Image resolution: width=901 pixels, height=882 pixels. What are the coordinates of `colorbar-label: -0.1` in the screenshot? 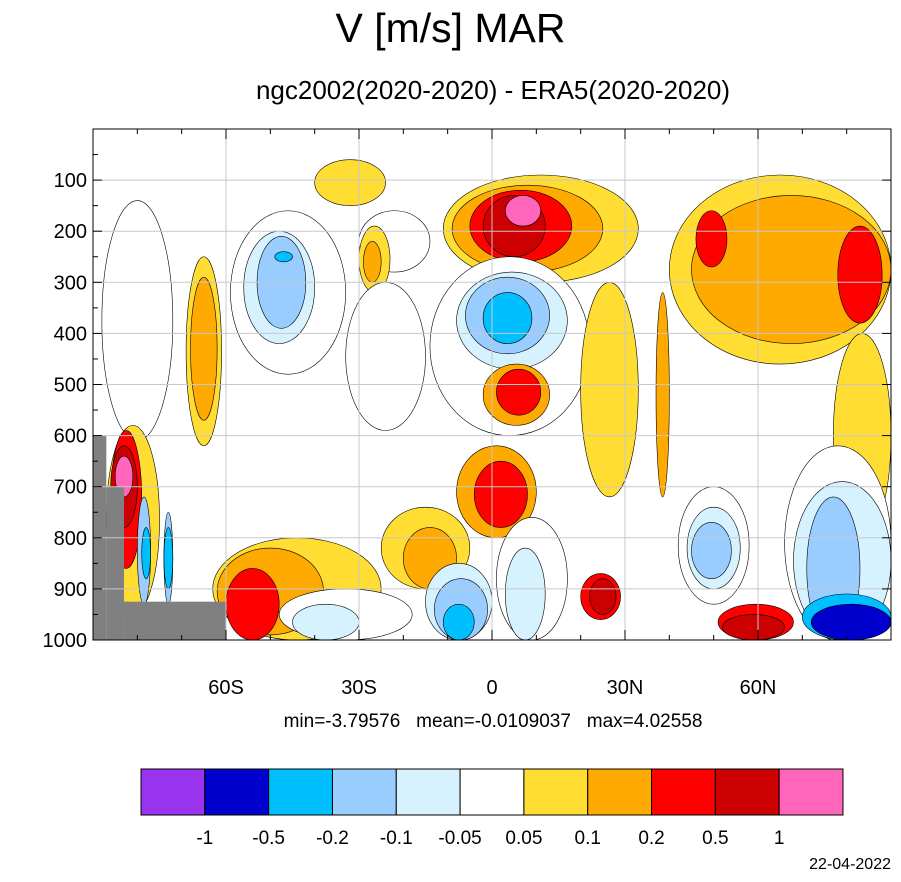 It's located at (396, 838).